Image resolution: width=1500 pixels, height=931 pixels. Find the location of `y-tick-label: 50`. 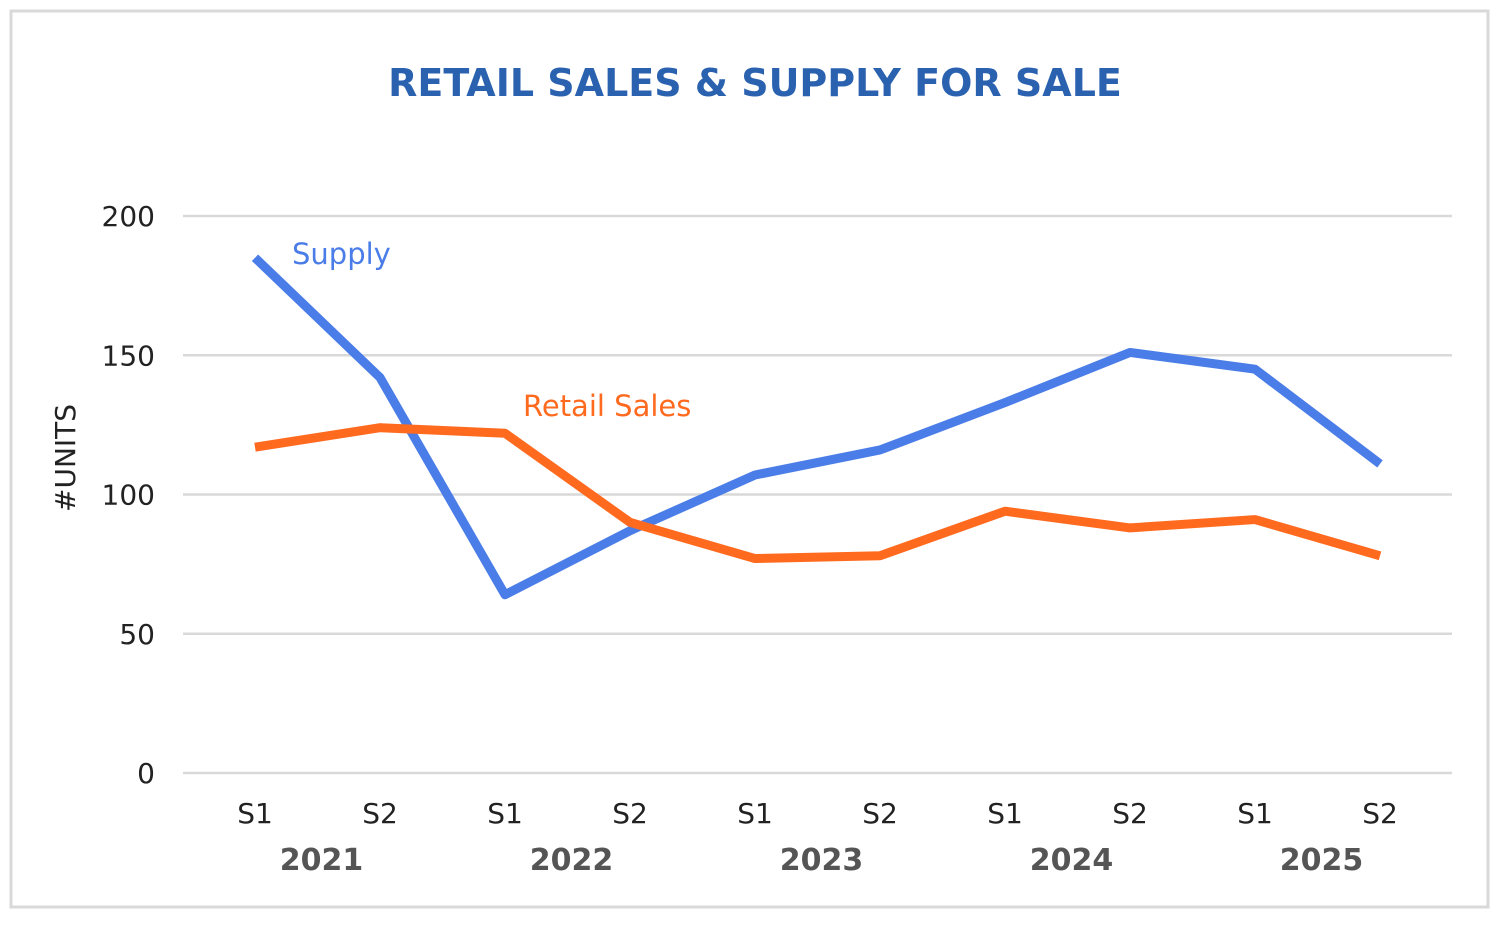

y-tick-label: 50 is located at coordinates (137, 634).